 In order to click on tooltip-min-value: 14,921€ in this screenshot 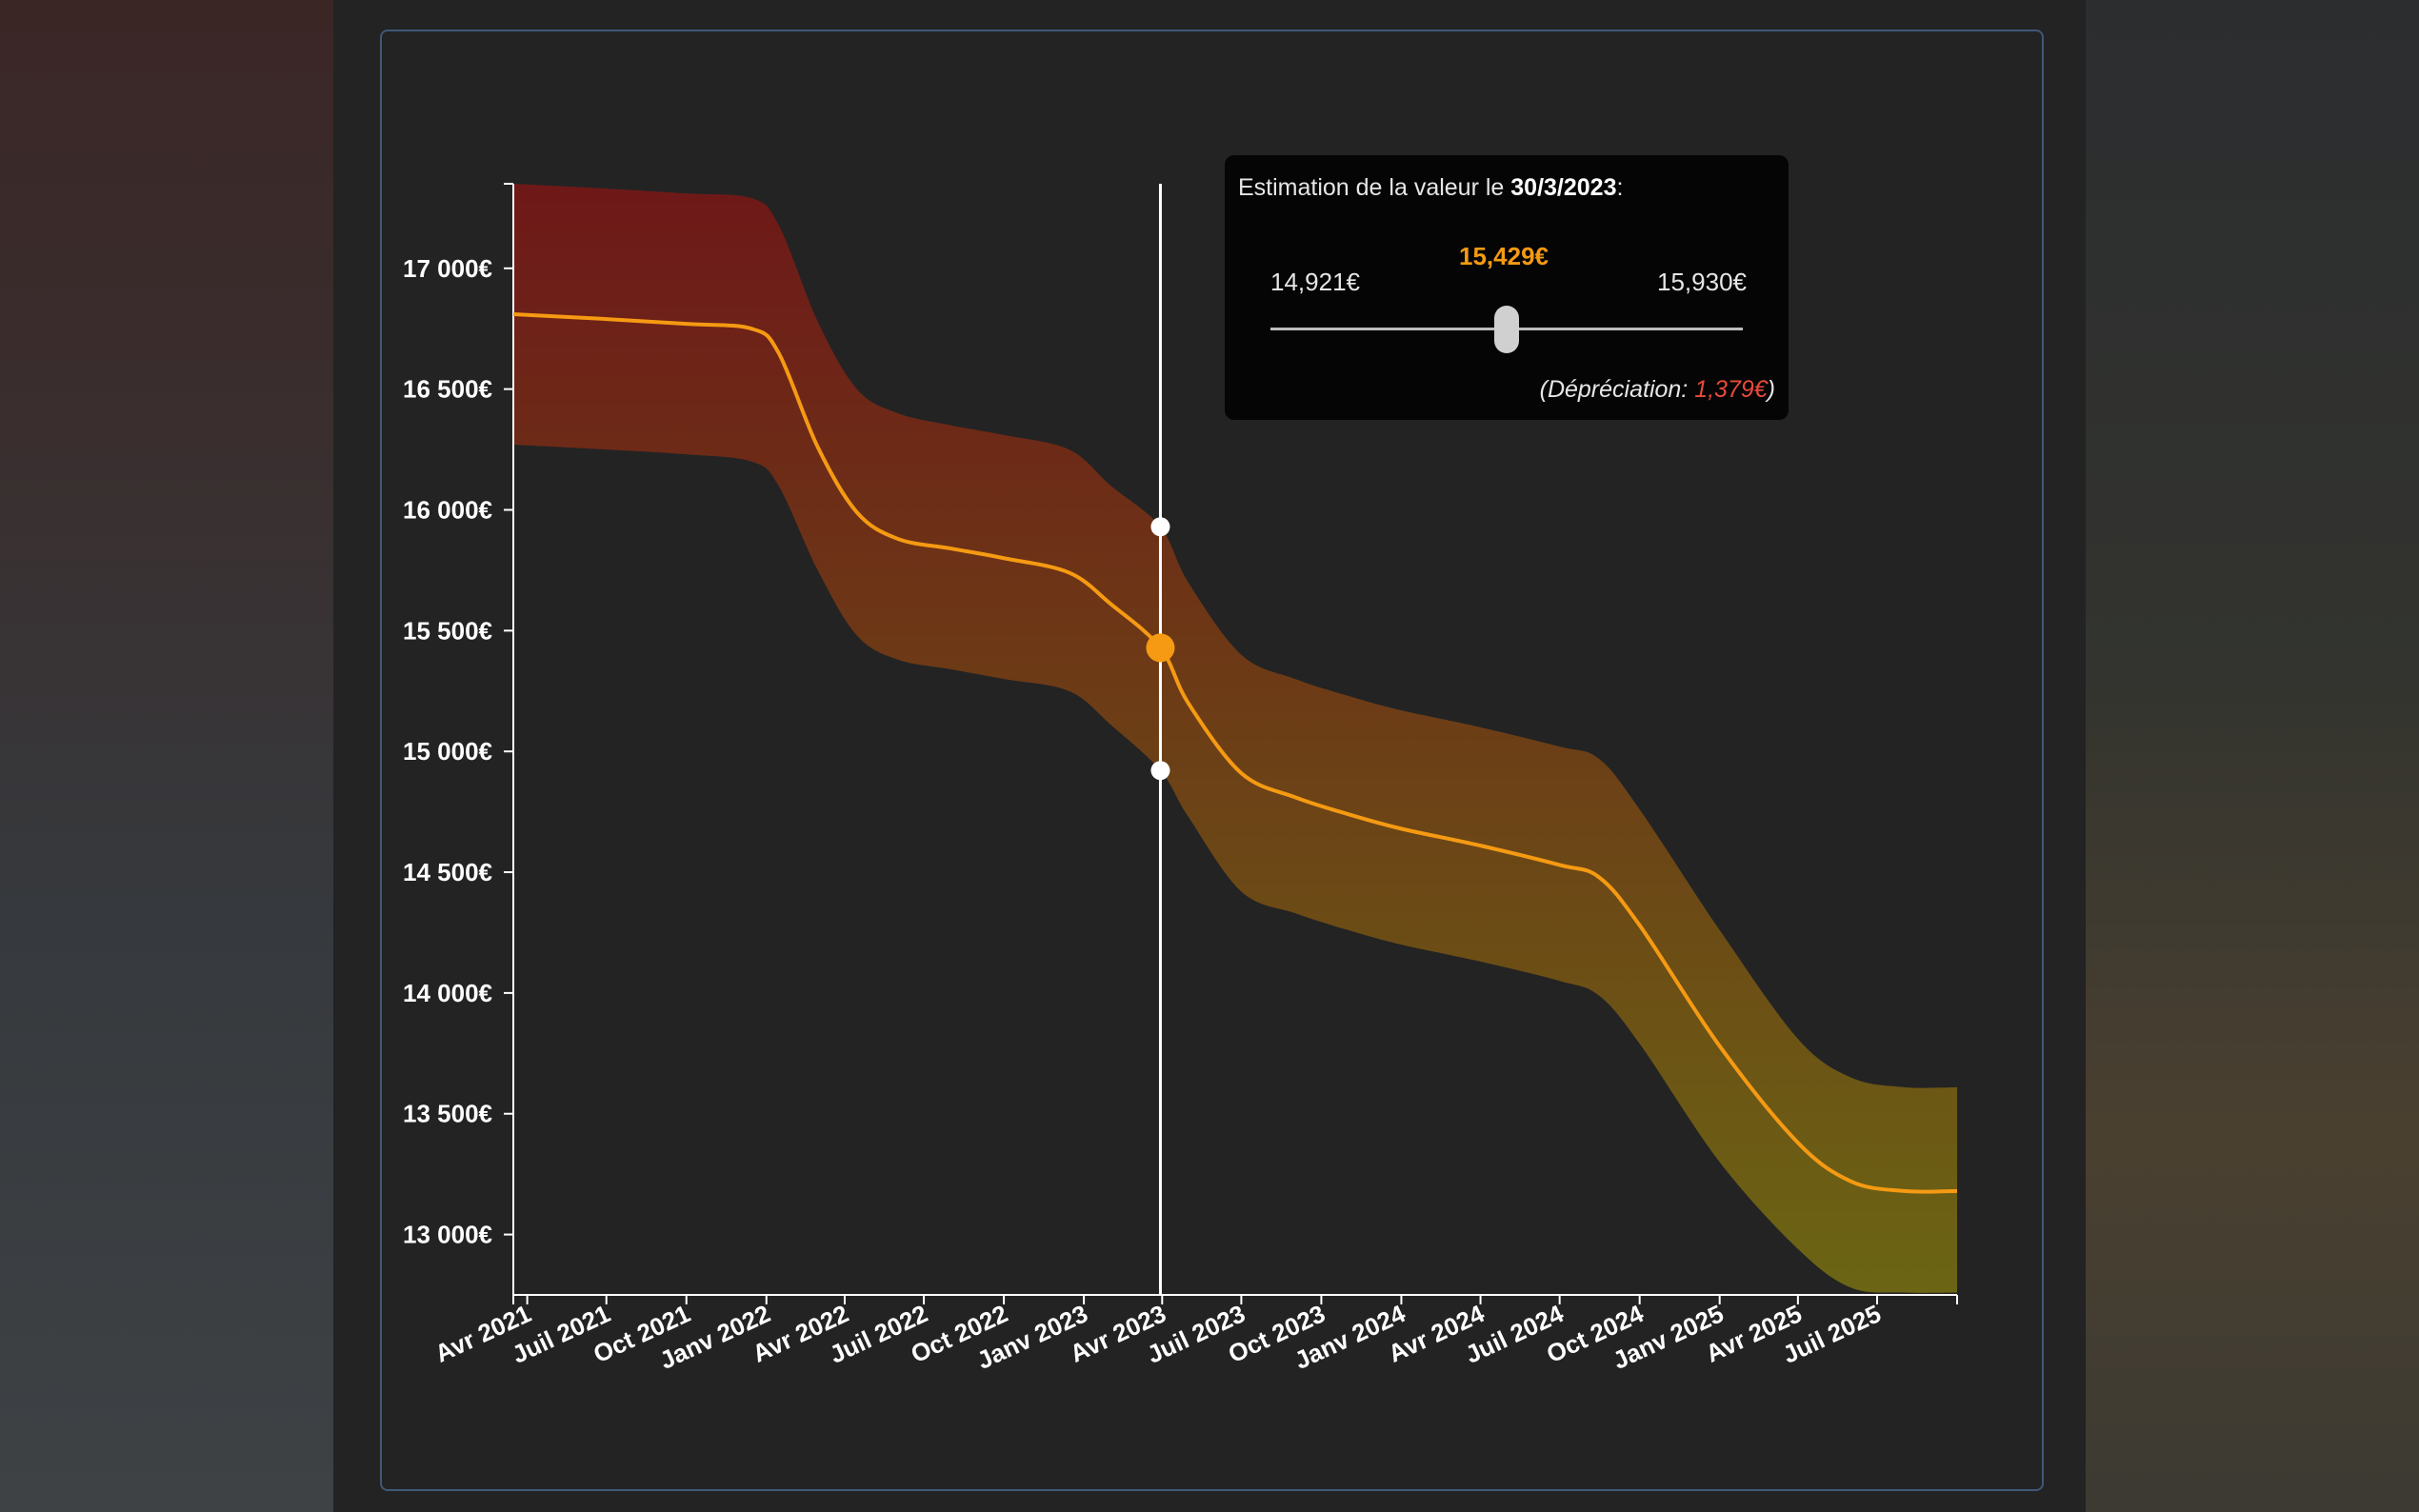, I will do `click(1315, 282)`.